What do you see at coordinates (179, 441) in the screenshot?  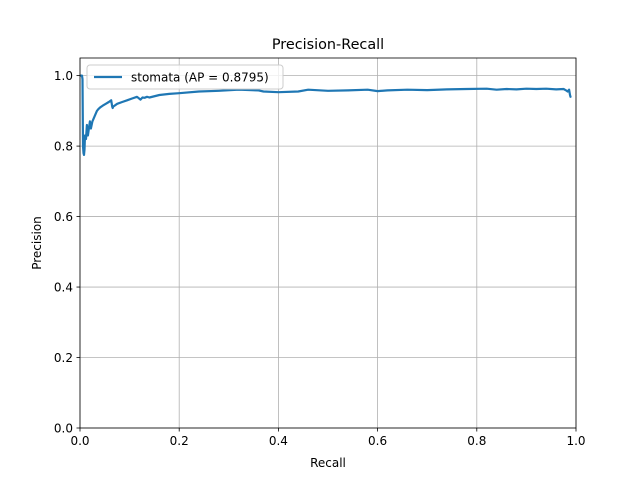 I see `x-tick-label: 0.2` at bounding box center [179, 441].